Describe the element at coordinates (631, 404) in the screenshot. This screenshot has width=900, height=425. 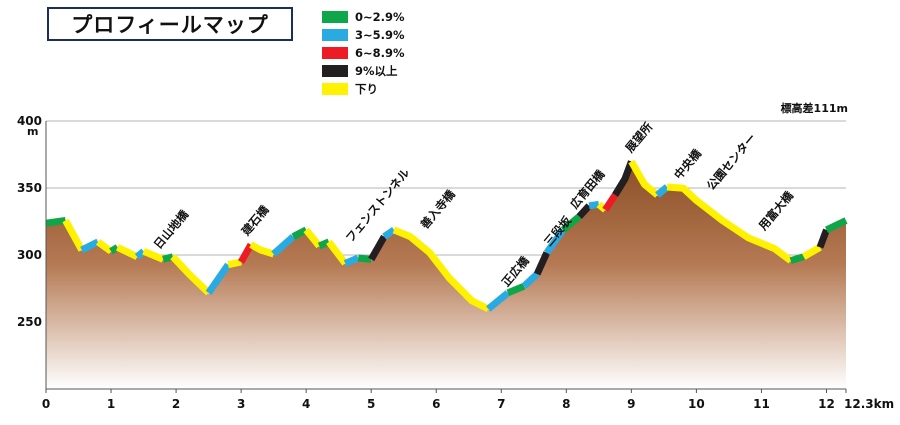
I see `x-tick-label: 9` at that location.